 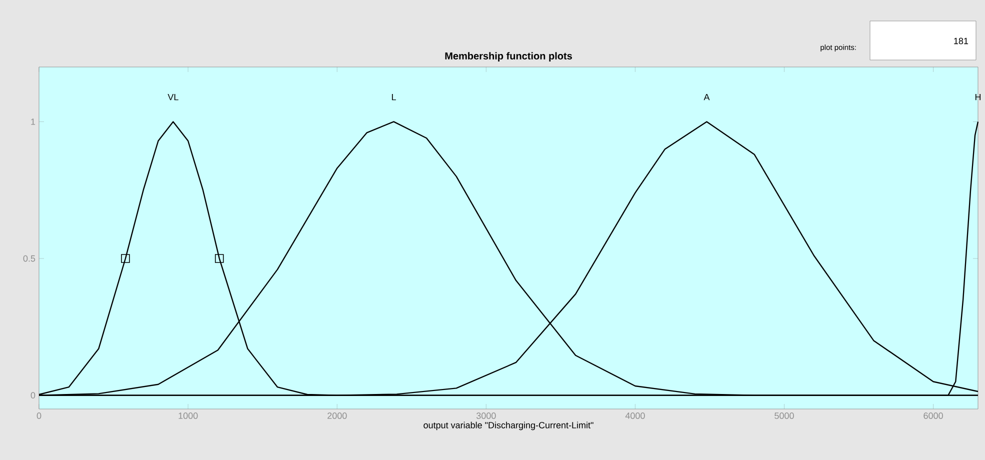 What do you see at coordinates (961, 41) in the screenshot?
I see `text: 181` at bounding box center [961, 41].